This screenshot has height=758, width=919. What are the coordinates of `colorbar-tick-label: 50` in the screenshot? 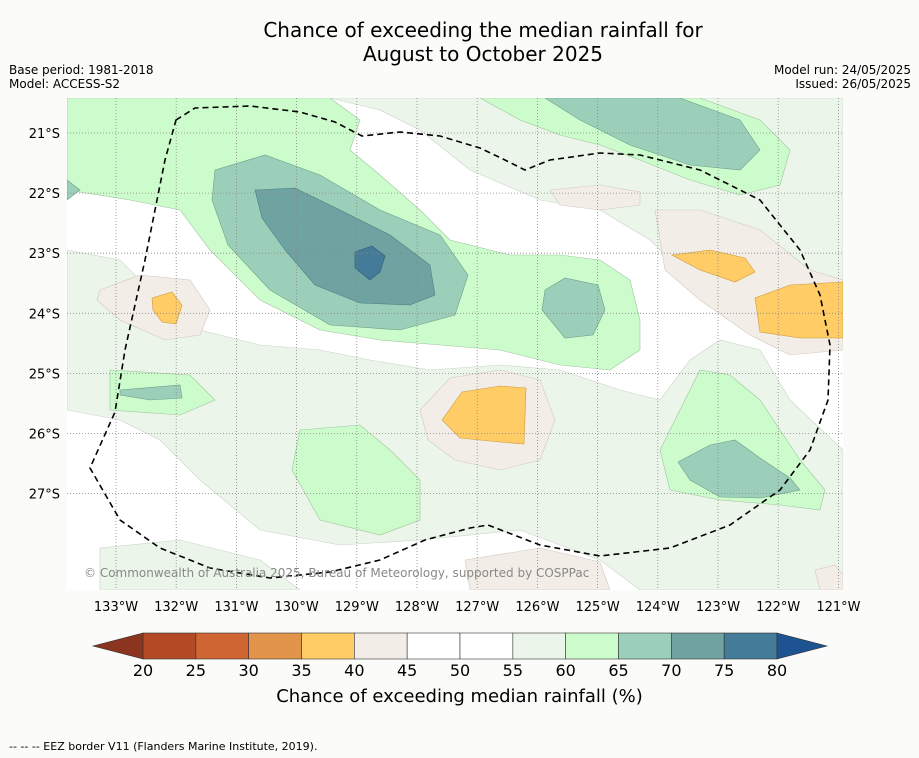 It's located at (460, 670).